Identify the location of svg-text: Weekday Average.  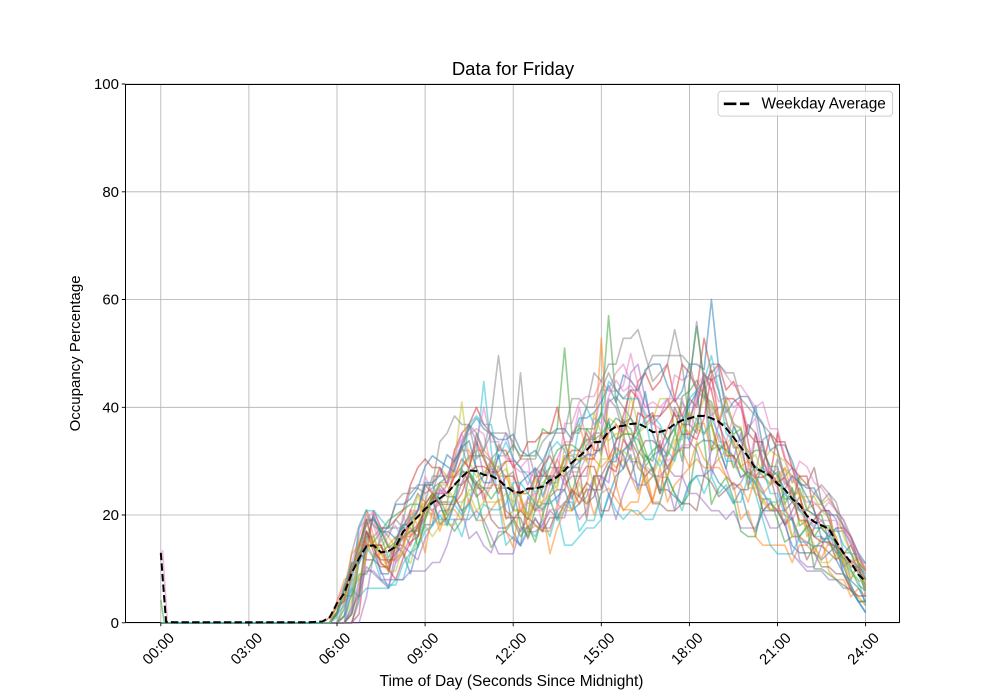
(824, 104).